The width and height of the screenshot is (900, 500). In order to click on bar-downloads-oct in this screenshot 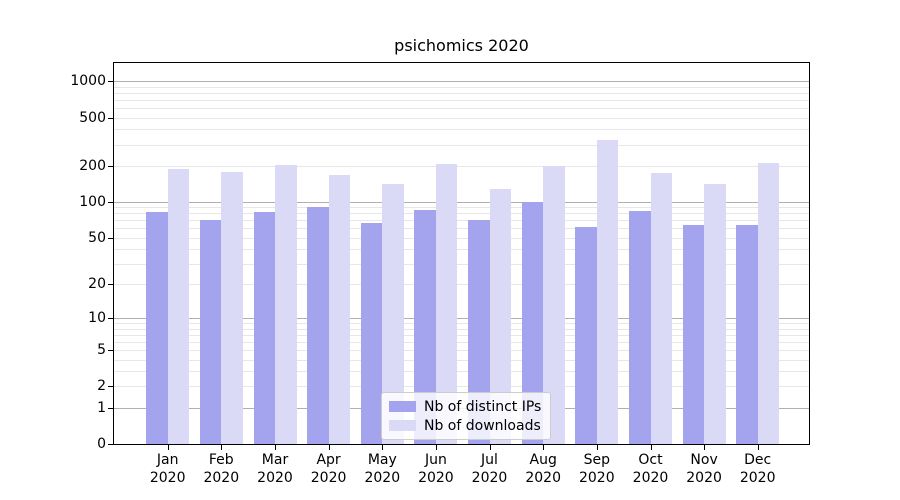, I will do `click(661, 308)`.